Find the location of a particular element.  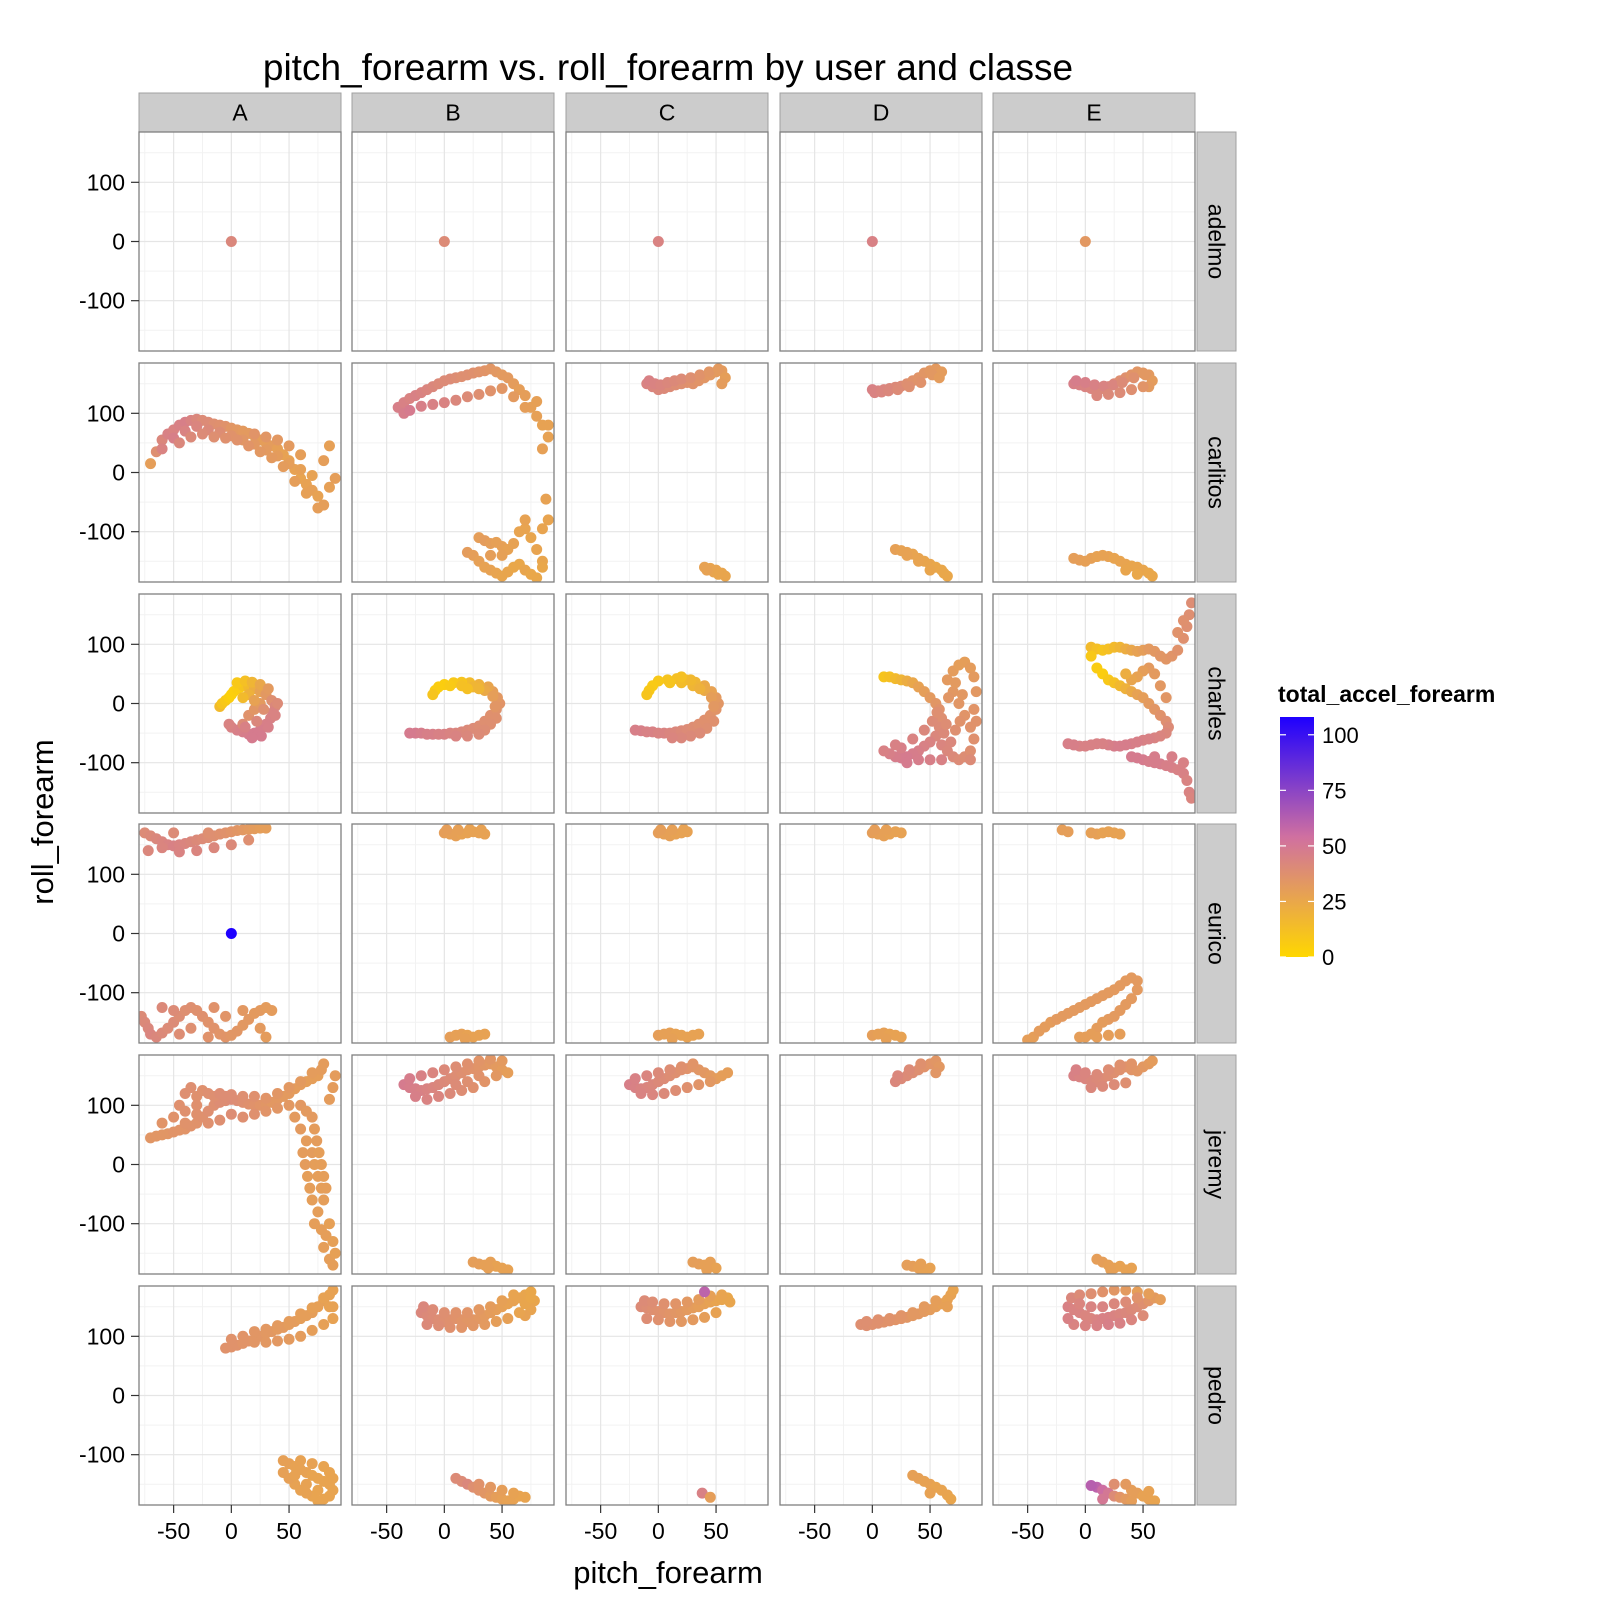

facet-strip-label: B is located at coordinates (452, 113).